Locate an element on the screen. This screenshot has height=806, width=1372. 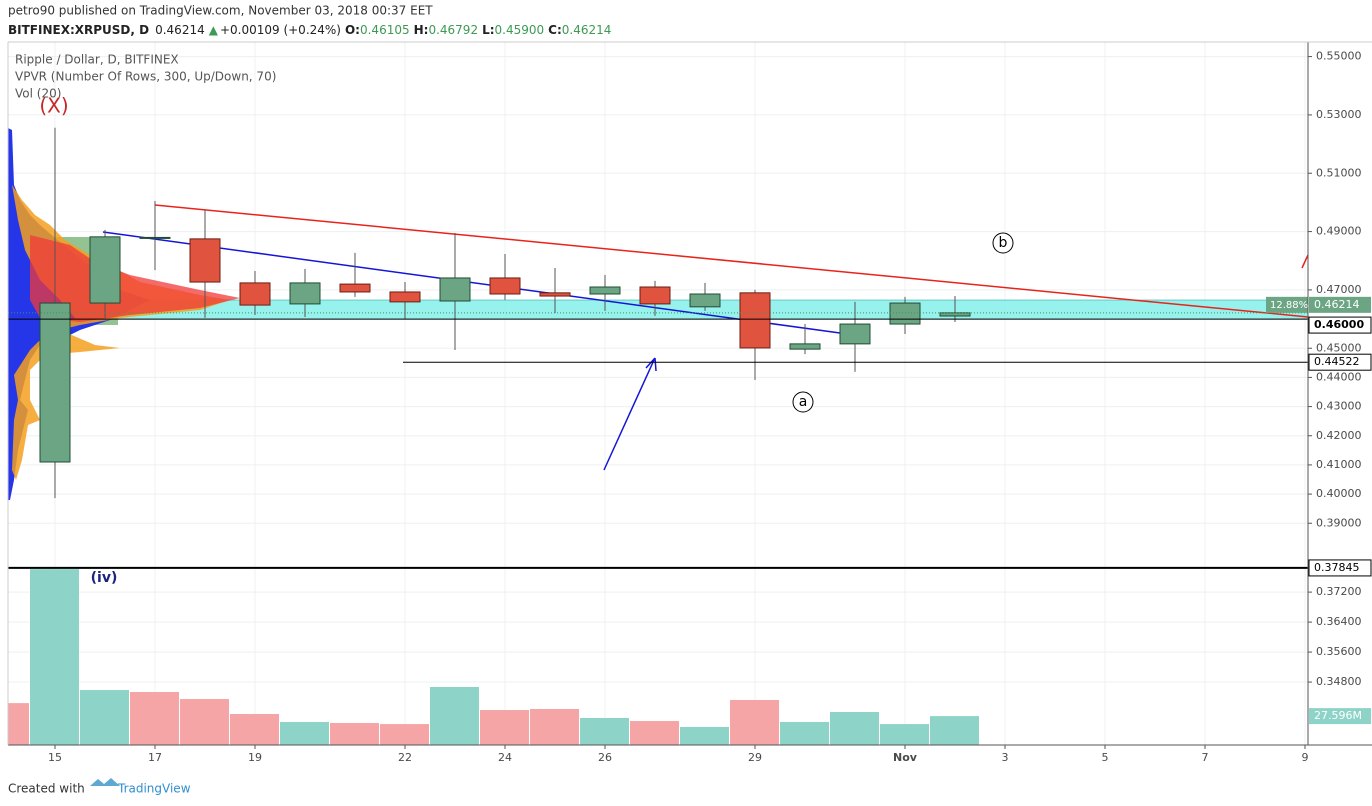
legend: Vol (20) is located at coordinates (38, 94).